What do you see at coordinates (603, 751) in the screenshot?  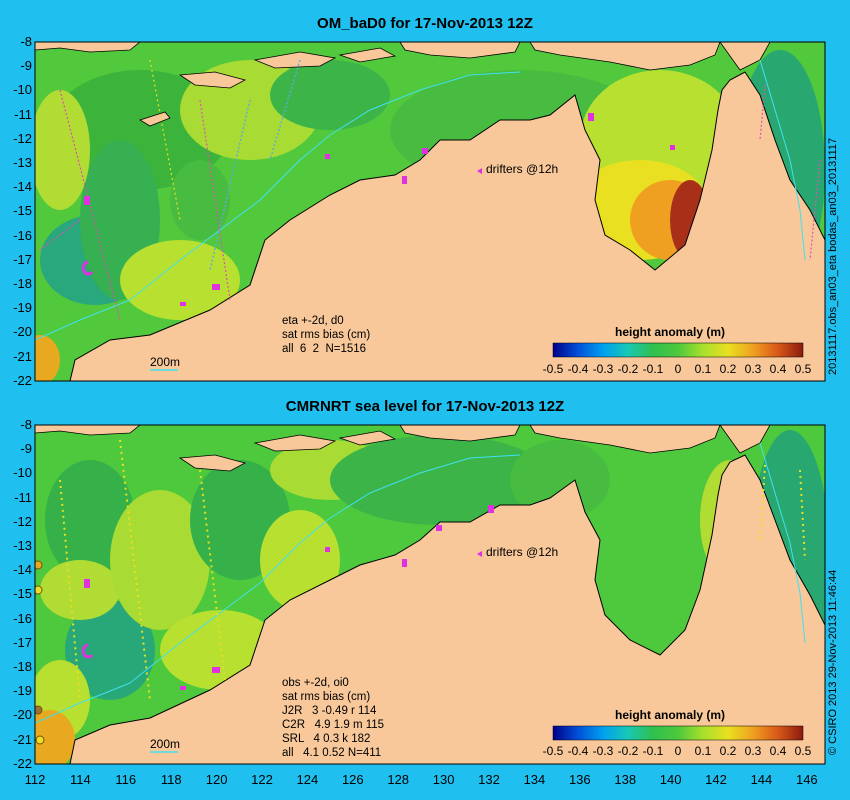 I see `bottom-colorbar-tick: -0.3` at bounding box center [603, 751].